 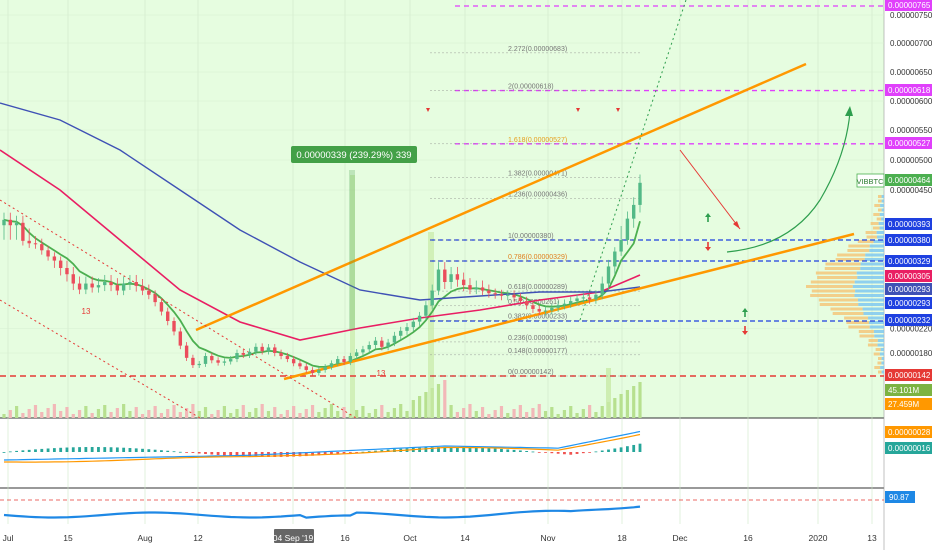 I want to click on volume-spike, so click(x=608, y=393).